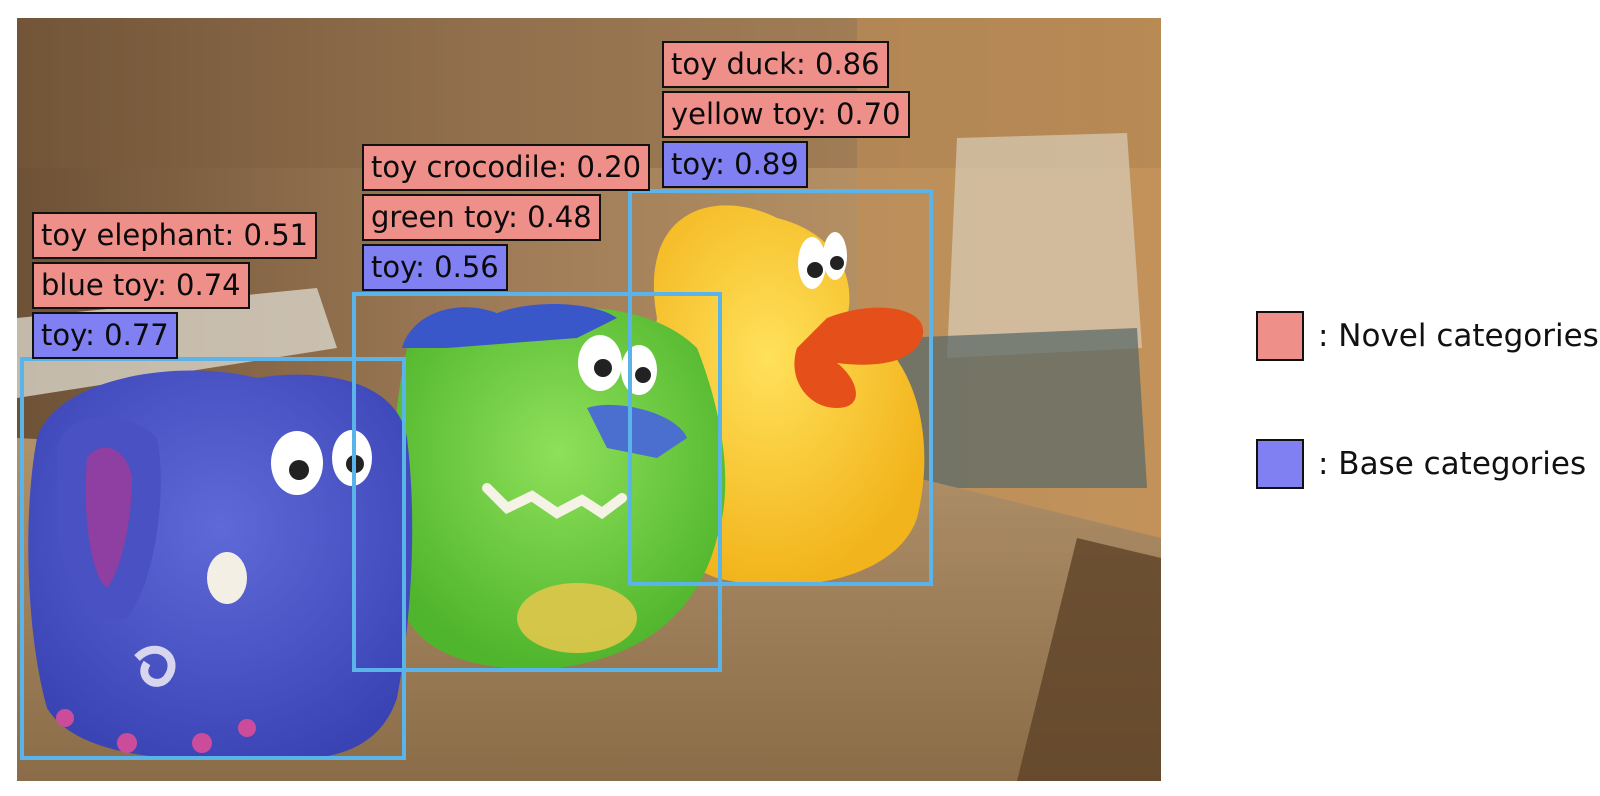 The height and width of the screenshot is (796, 1600). I want to click on crocodile-label-base: toy: 0.56, so click(435, 267).